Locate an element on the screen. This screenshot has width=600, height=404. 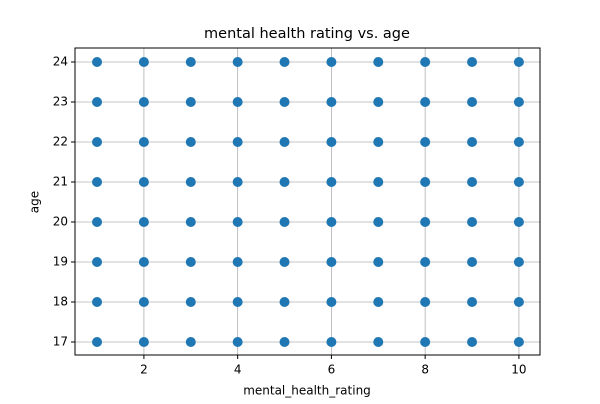
y-tick-label: 21 is located at coordinates (60, 182).